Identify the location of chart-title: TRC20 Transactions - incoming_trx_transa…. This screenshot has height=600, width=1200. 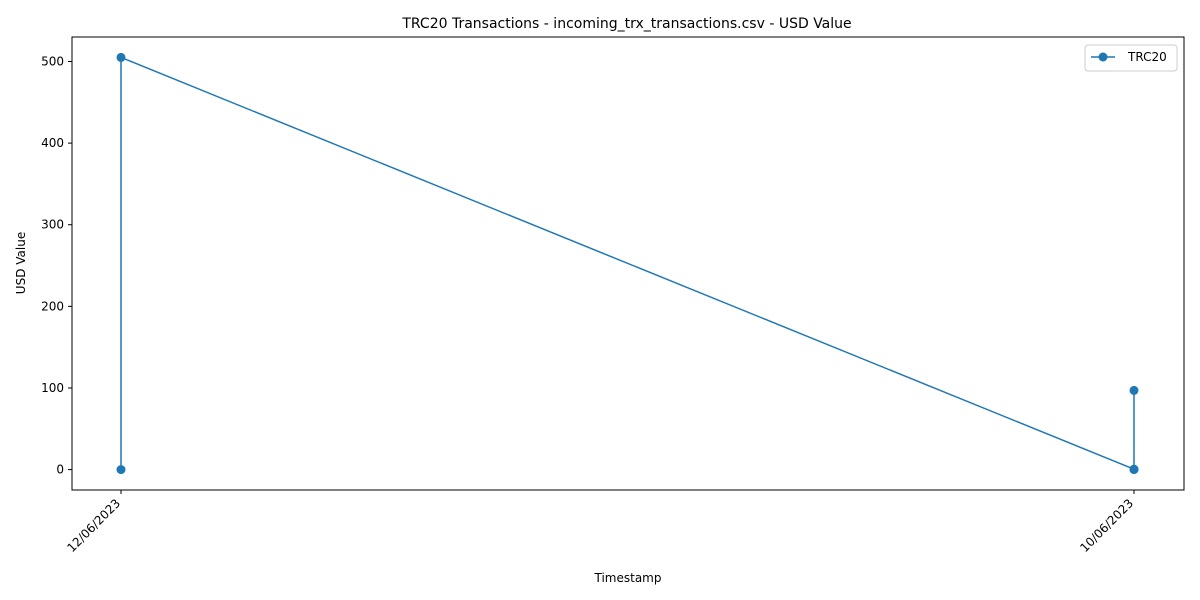
(626, 24).